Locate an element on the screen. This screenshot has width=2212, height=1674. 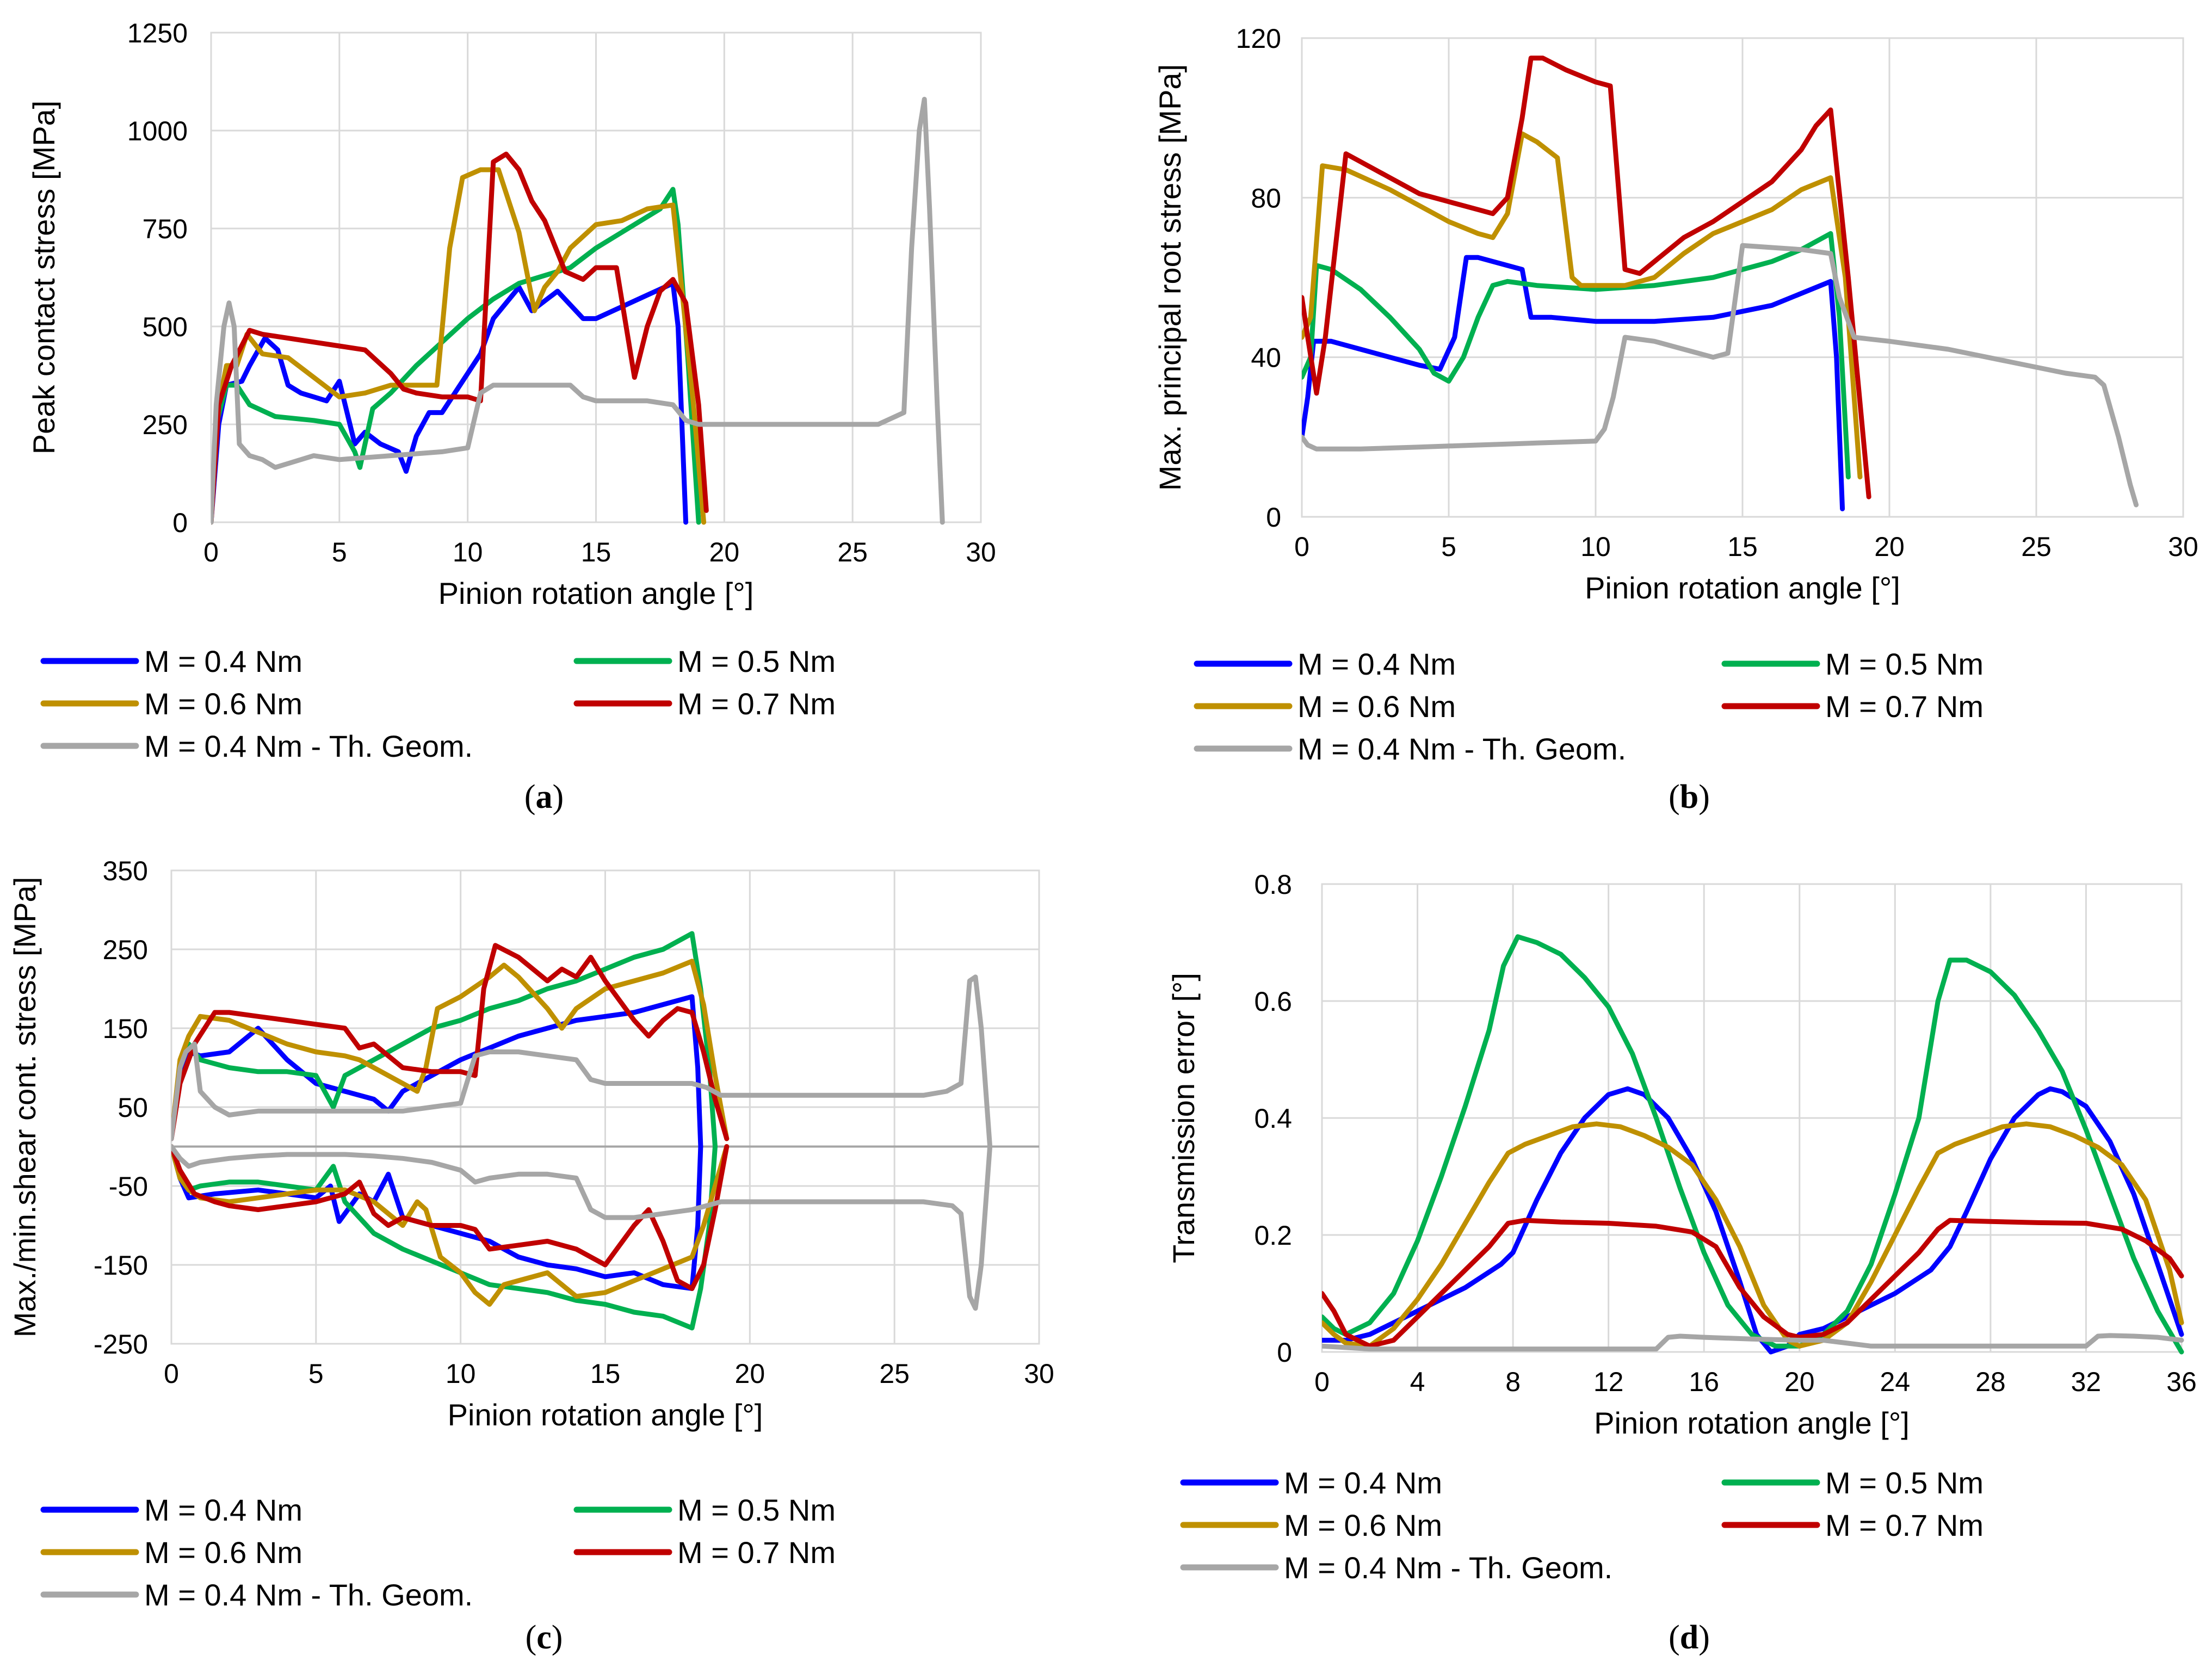
y-axis-title: Max./min.shear cont. stress [MPa] is located at coordinates (25, 1107).